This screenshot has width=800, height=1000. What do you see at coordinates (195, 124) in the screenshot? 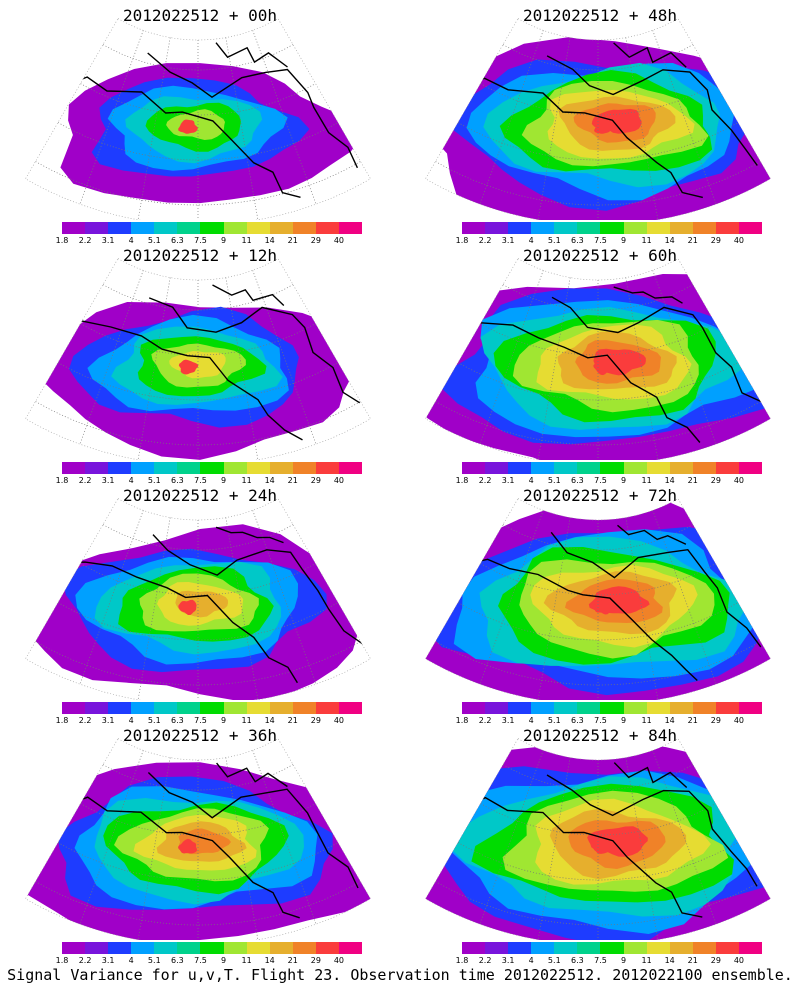
I see `variance-contour-fill` at bounding box center [195, 124].